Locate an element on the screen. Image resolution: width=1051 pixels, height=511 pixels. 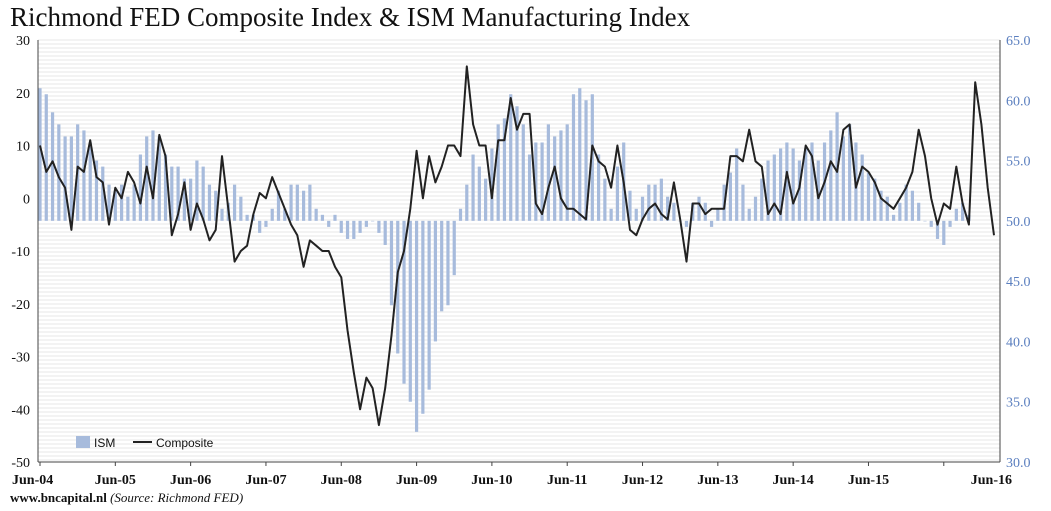
left-tick-label: -20 is located at coordinates (20, 305).